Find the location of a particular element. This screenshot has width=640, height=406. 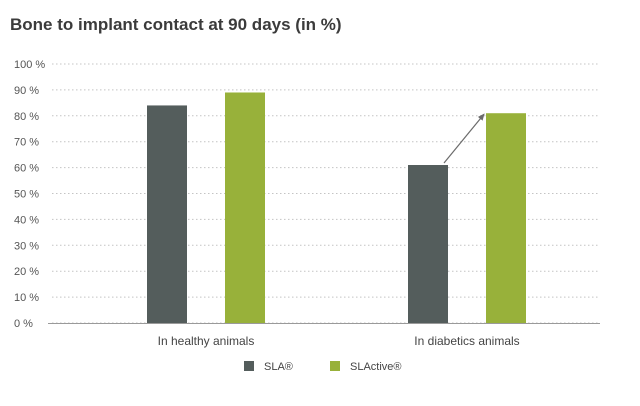

bar-slactive-diabetic is located at coordinates (506, 218).